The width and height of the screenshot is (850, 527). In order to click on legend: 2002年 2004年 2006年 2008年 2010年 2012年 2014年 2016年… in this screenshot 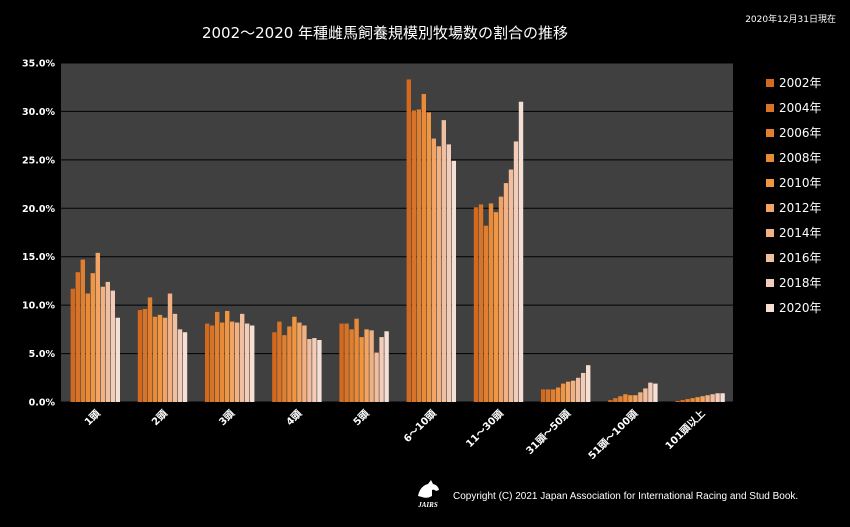, I will do `click(806, 195)`.